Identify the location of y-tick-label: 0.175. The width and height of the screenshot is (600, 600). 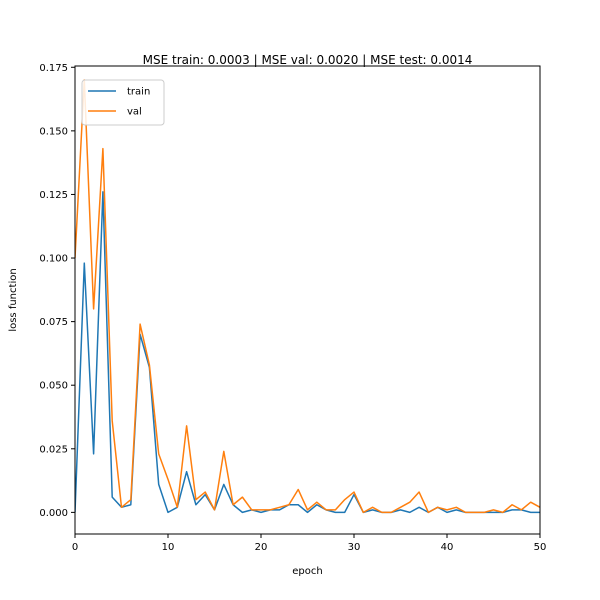
(53, 68).